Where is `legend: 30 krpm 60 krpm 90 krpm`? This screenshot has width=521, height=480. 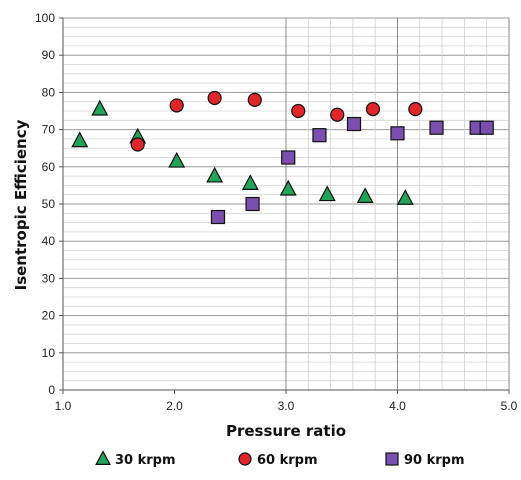 legend: 30 krpm 60 krpm 90 krpm is located at coordinates (280, 459).